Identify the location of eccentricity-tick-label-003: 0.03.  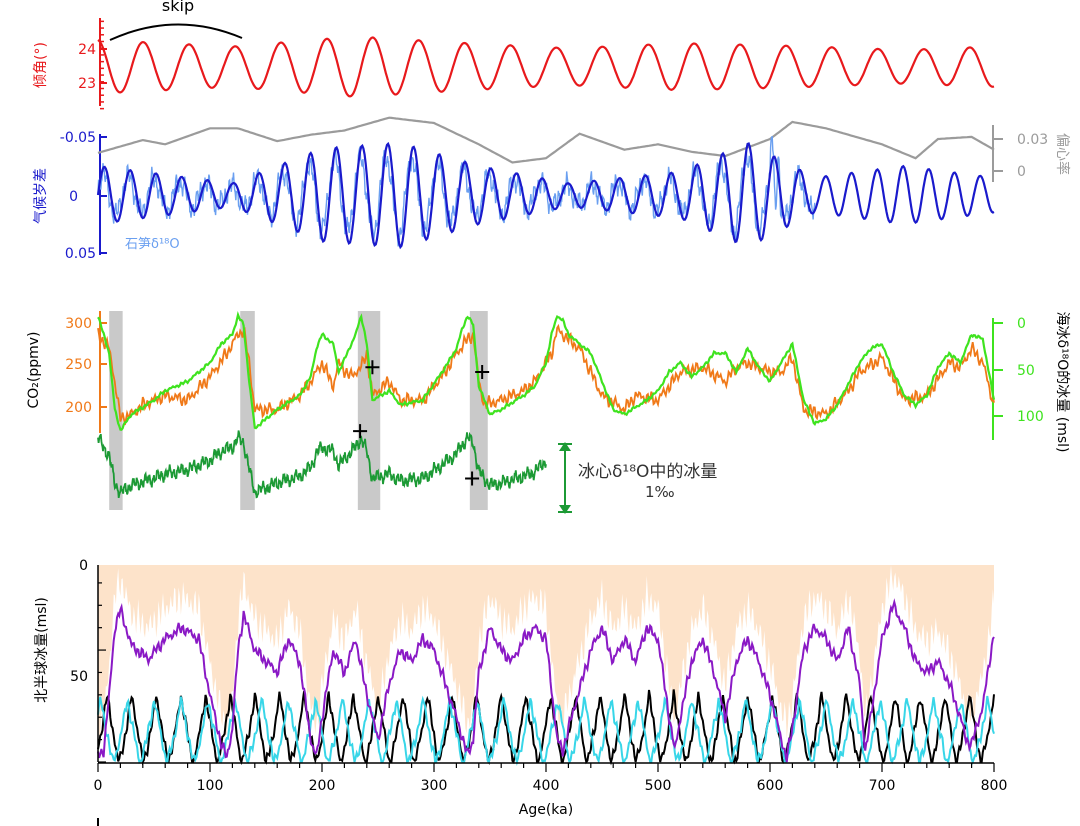
(1032, 140).